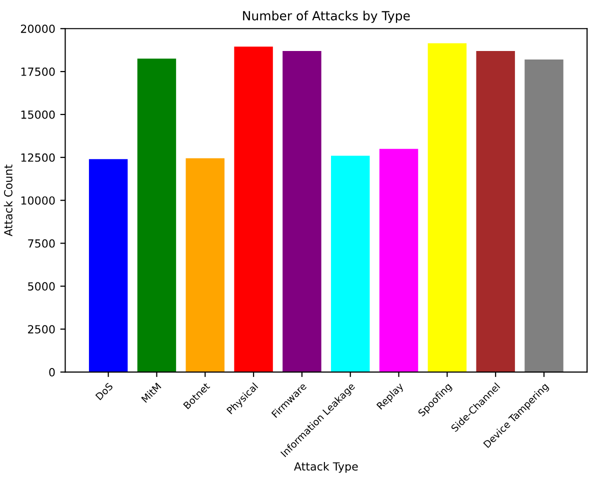 This screenshot has height=477, width=593. What do you see at coordinates (41, 329) in the screenshot?
I see `y-tick-label: 2500` at bounding box center [41, 329].